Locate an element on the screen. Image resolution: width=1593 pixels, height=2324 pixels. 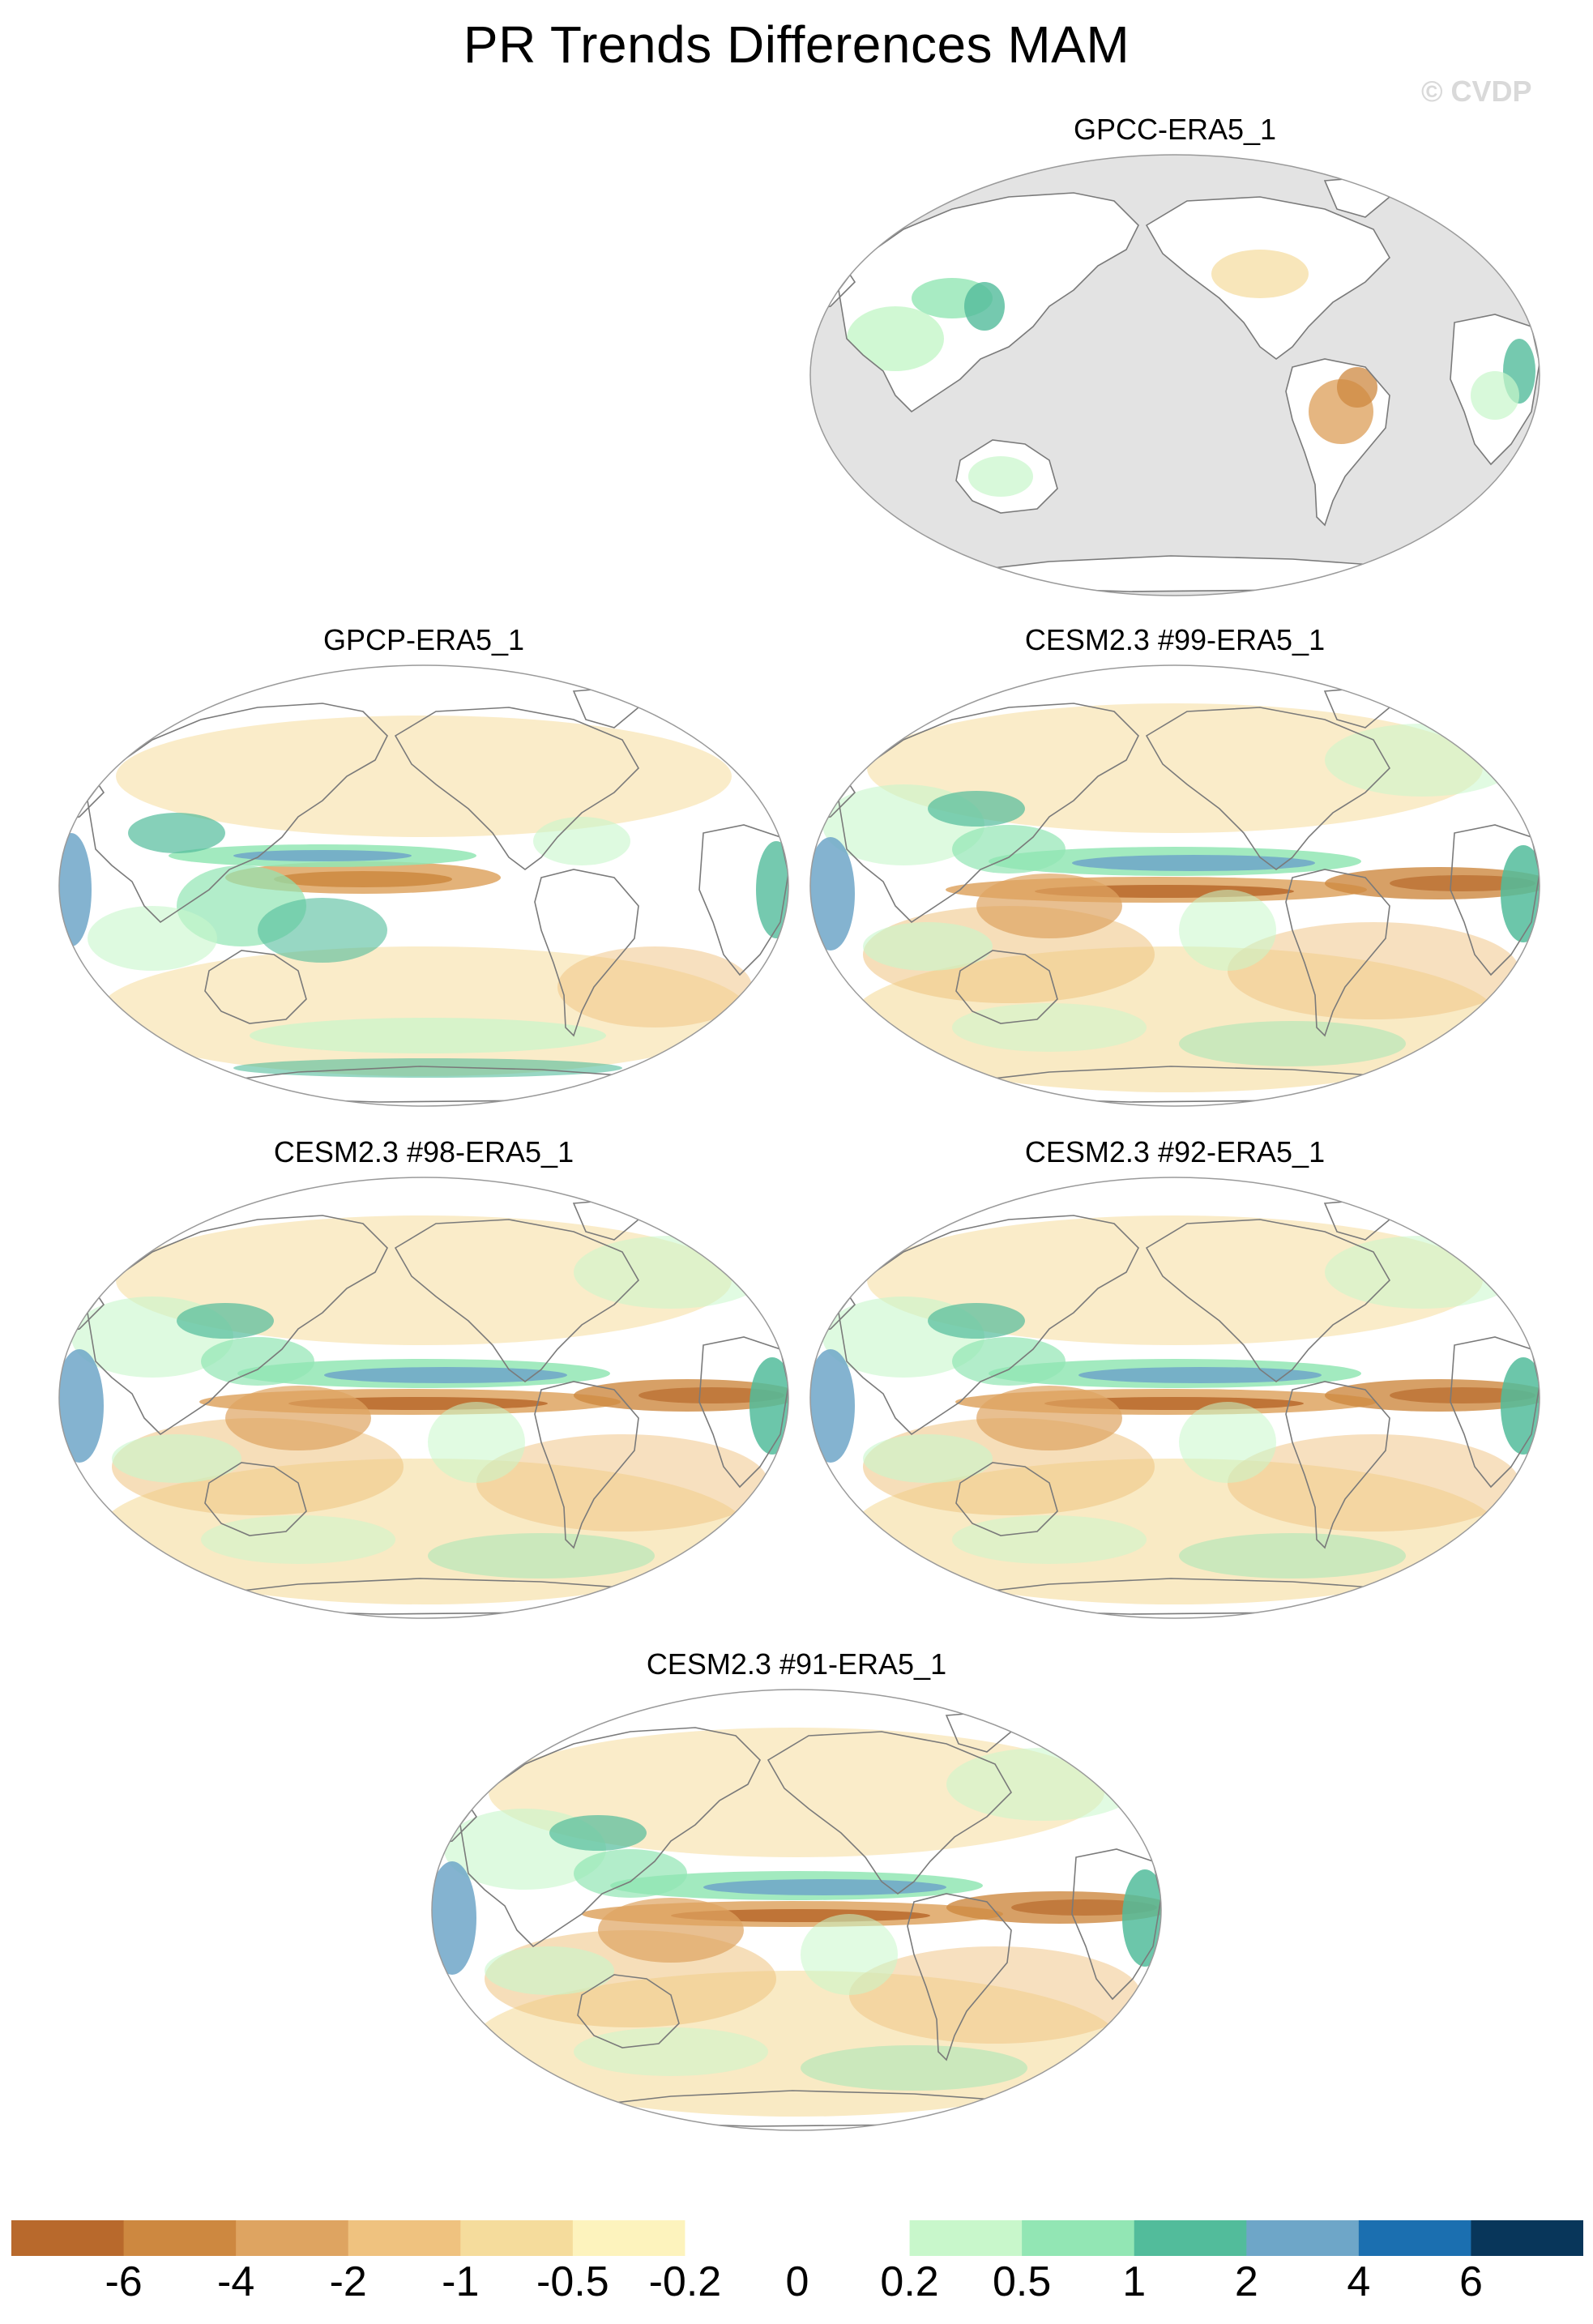
panel-title: GPCC-ERA5_1 is located at coordinates (1175, 129).